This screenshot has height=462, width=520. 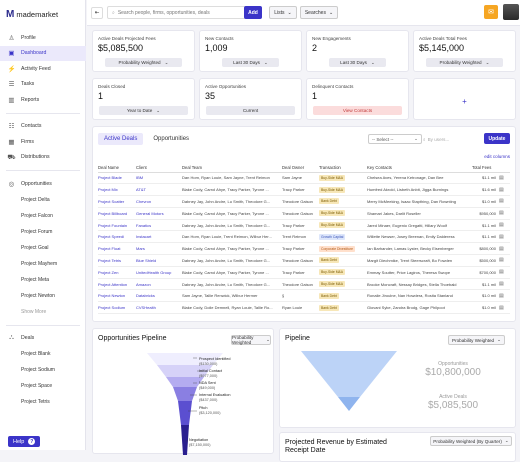 I want to click on deal-name-link: Project Speedi, so click(x=117, y=237).